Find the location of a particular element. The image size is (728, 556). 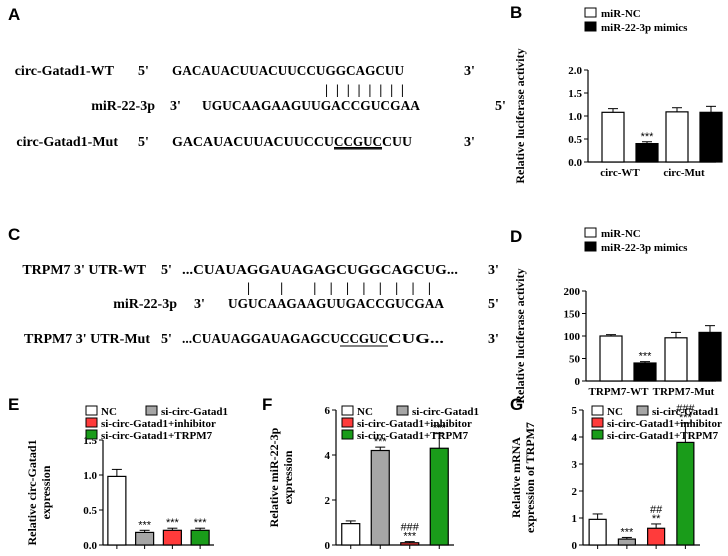

legend-label-g-2: si-circ-Gatad1+inhibitor is located at coordinates (664, 424).